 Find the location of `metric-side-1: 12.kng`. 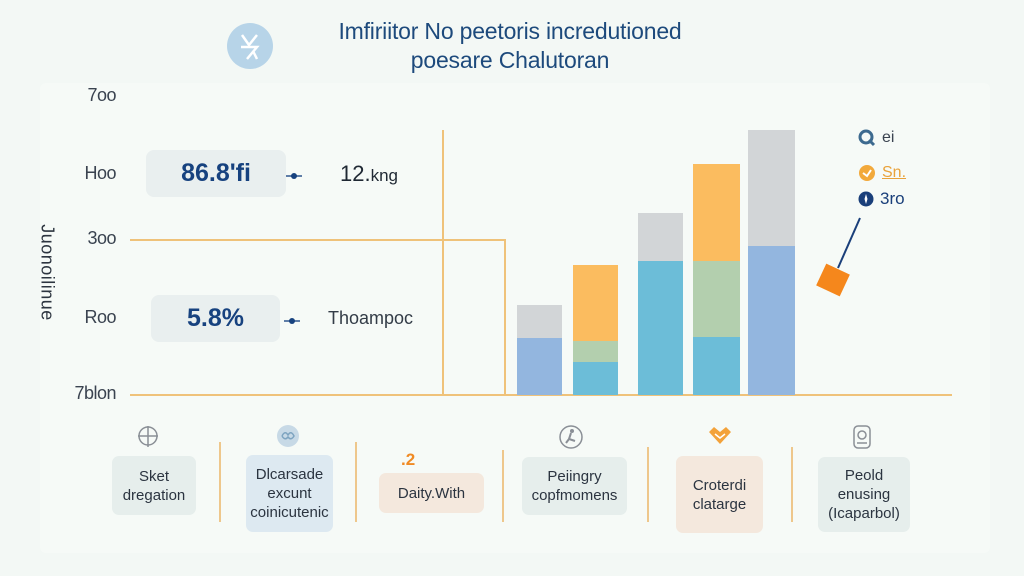

metric-side-1: 12.kng is located at coordinates (369, 174).